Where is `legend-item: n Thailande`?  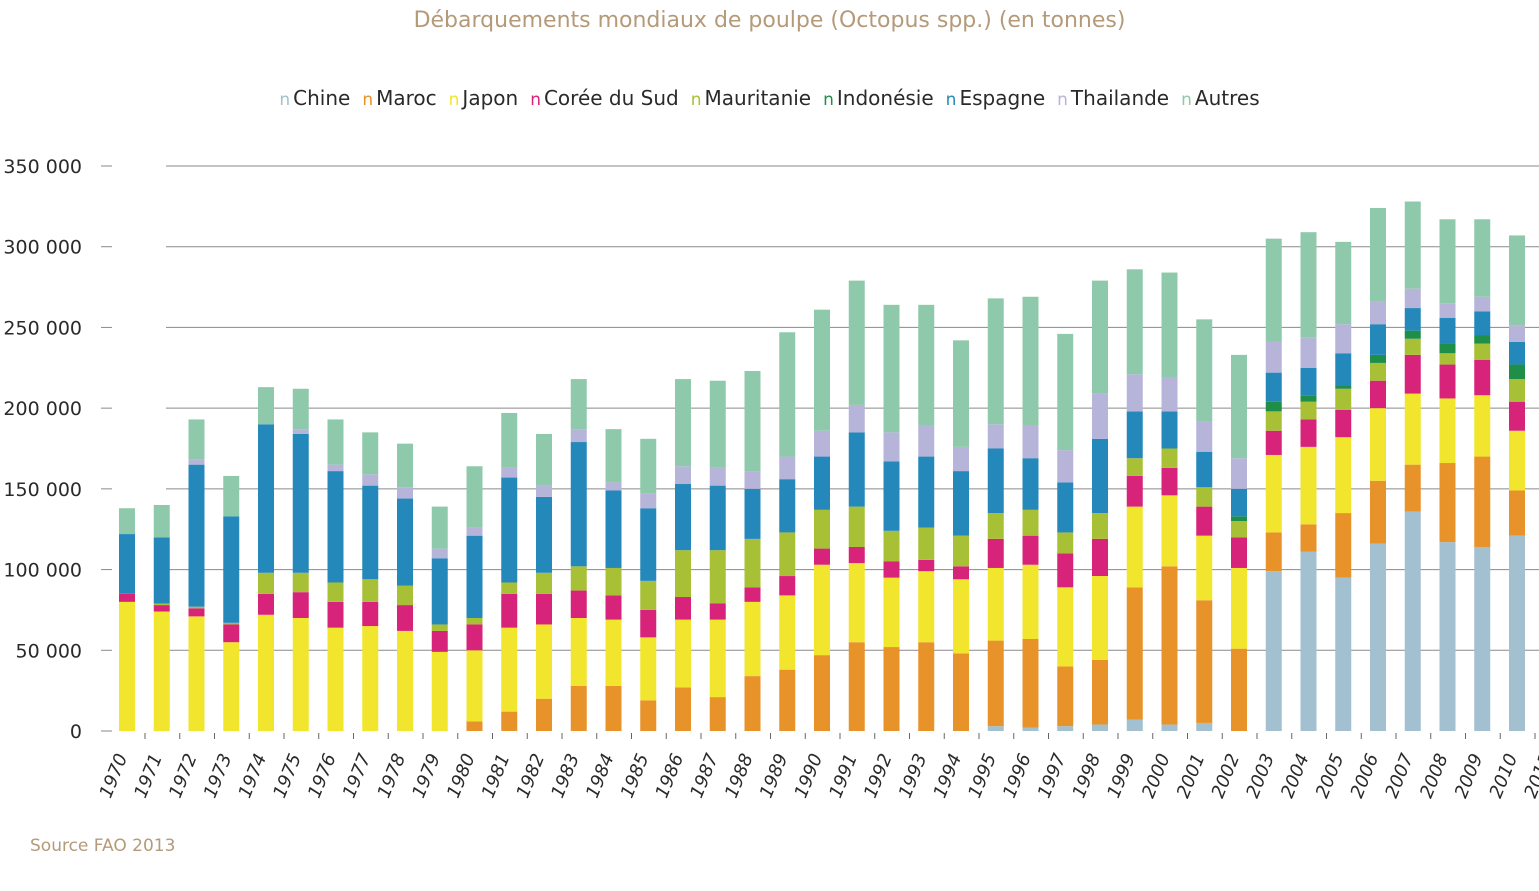
legend-item: n Thailande is located at coordinates (1113, 98).